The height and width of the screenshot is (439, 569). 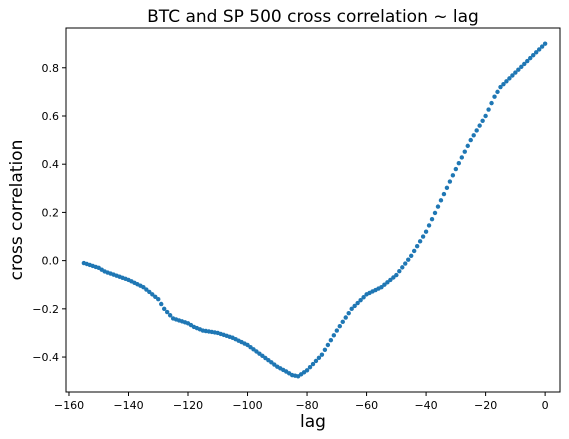 I want to click on y-tick-label: 0.2, so click(x=51, y=212).